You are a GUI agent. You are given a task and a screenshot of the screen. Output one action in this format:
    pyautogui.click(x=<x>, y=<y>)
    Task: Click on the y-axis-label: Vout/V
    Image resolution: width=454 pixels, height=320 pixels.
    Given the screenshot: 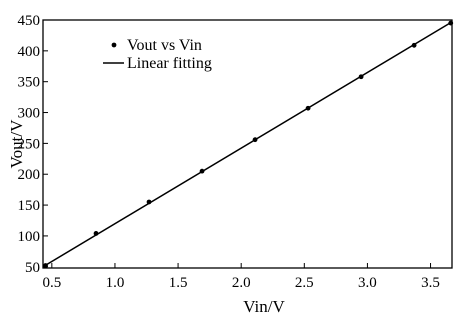 What is the action you would take?
    pyautogui.click(x=16, y=144)
    